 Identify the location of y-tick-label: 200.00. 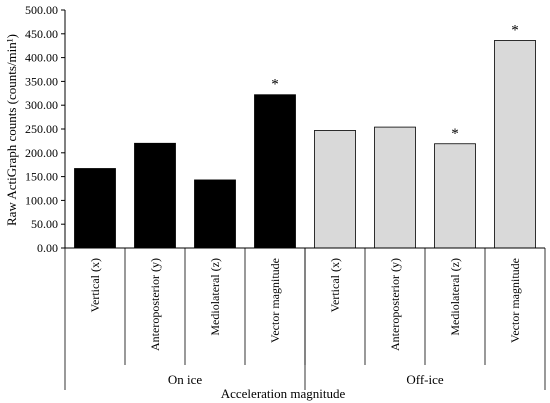
(41, 153).